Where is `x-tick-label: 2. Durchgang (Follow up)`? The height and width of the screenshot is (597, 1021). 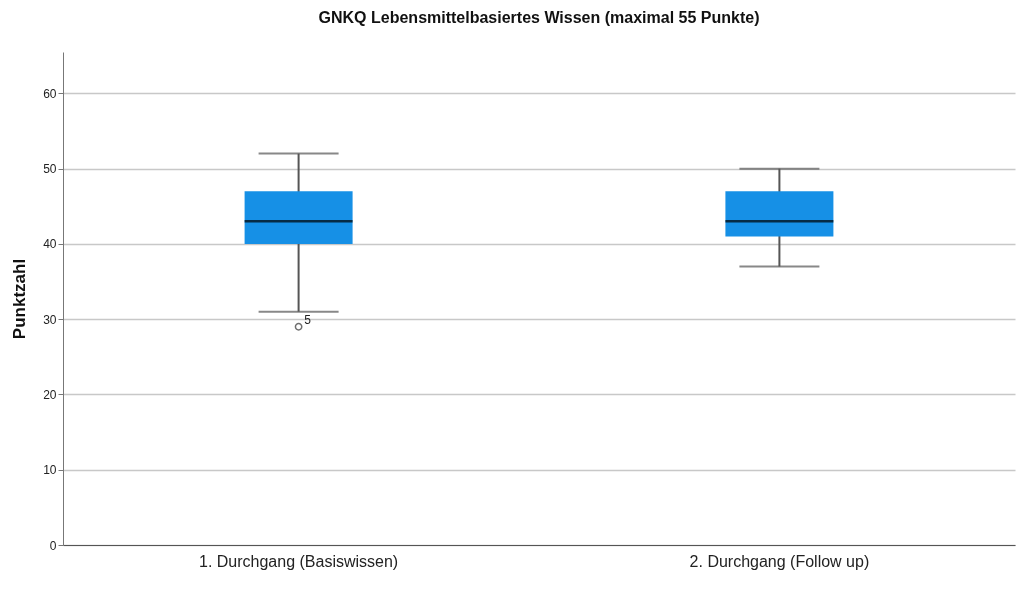 x-tick-label: 2. Durchgang (Follow up) is located at coordinates (779, 561).